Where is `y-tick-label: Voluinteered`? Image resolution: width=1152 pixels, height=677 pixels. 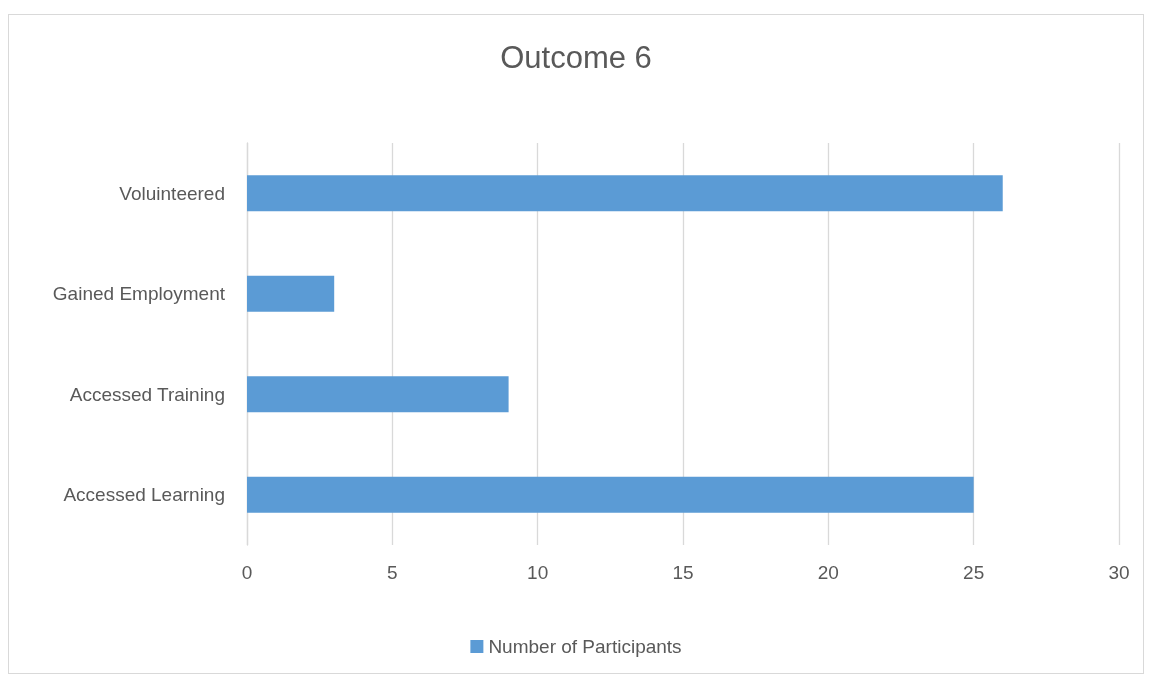 y-tick-label: Voluinteered is located at coordinates (172, 193).